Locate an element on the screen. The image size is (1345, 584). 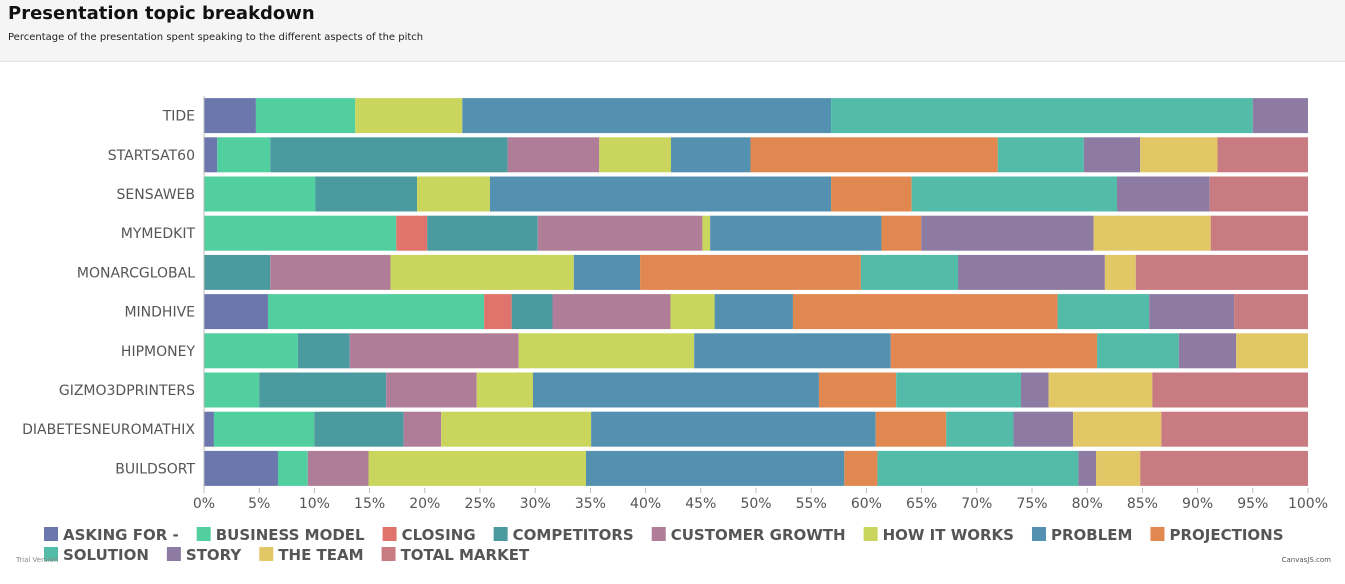
category-label: MINDHIVE is located at coordinates (159, 313).